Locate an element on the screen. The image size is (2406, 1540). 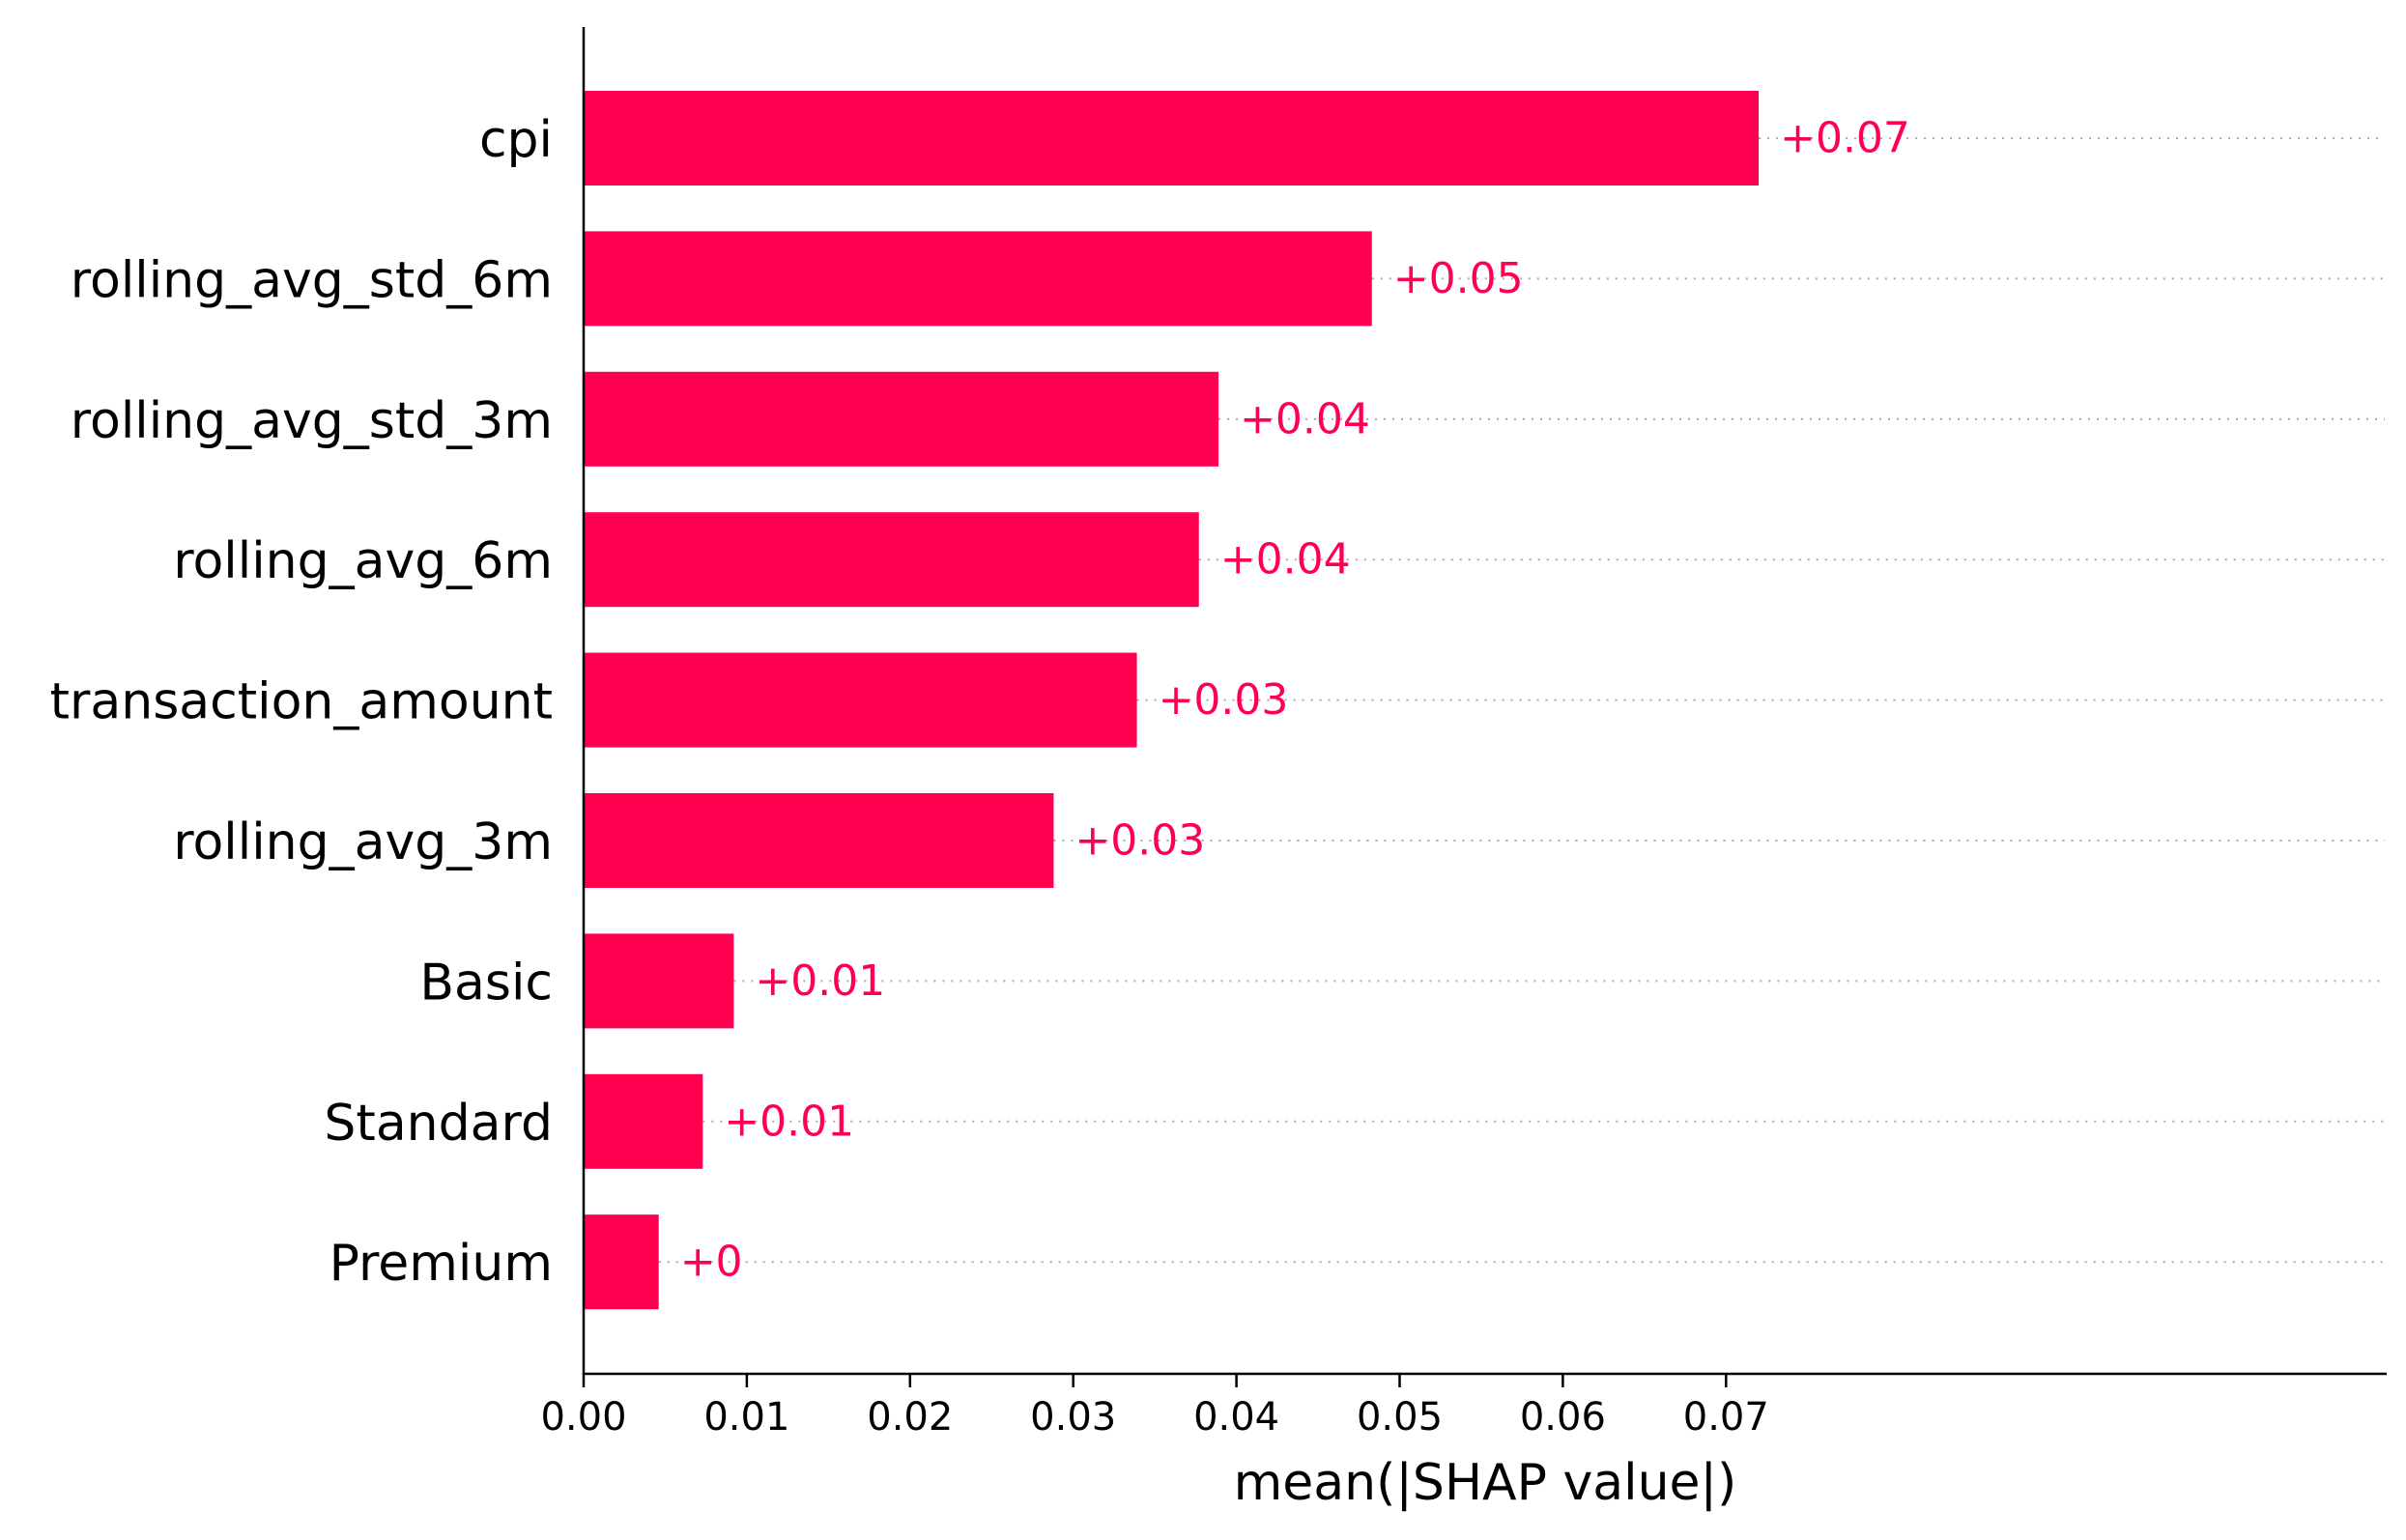
value-label: +0.07 is located at coordinates (1845, 138).